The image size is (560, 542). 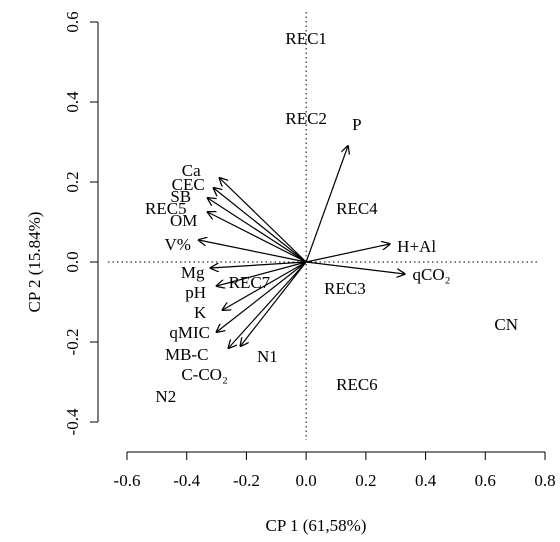 I want to click on vector-label-p: P, so click(x=356, y=124).